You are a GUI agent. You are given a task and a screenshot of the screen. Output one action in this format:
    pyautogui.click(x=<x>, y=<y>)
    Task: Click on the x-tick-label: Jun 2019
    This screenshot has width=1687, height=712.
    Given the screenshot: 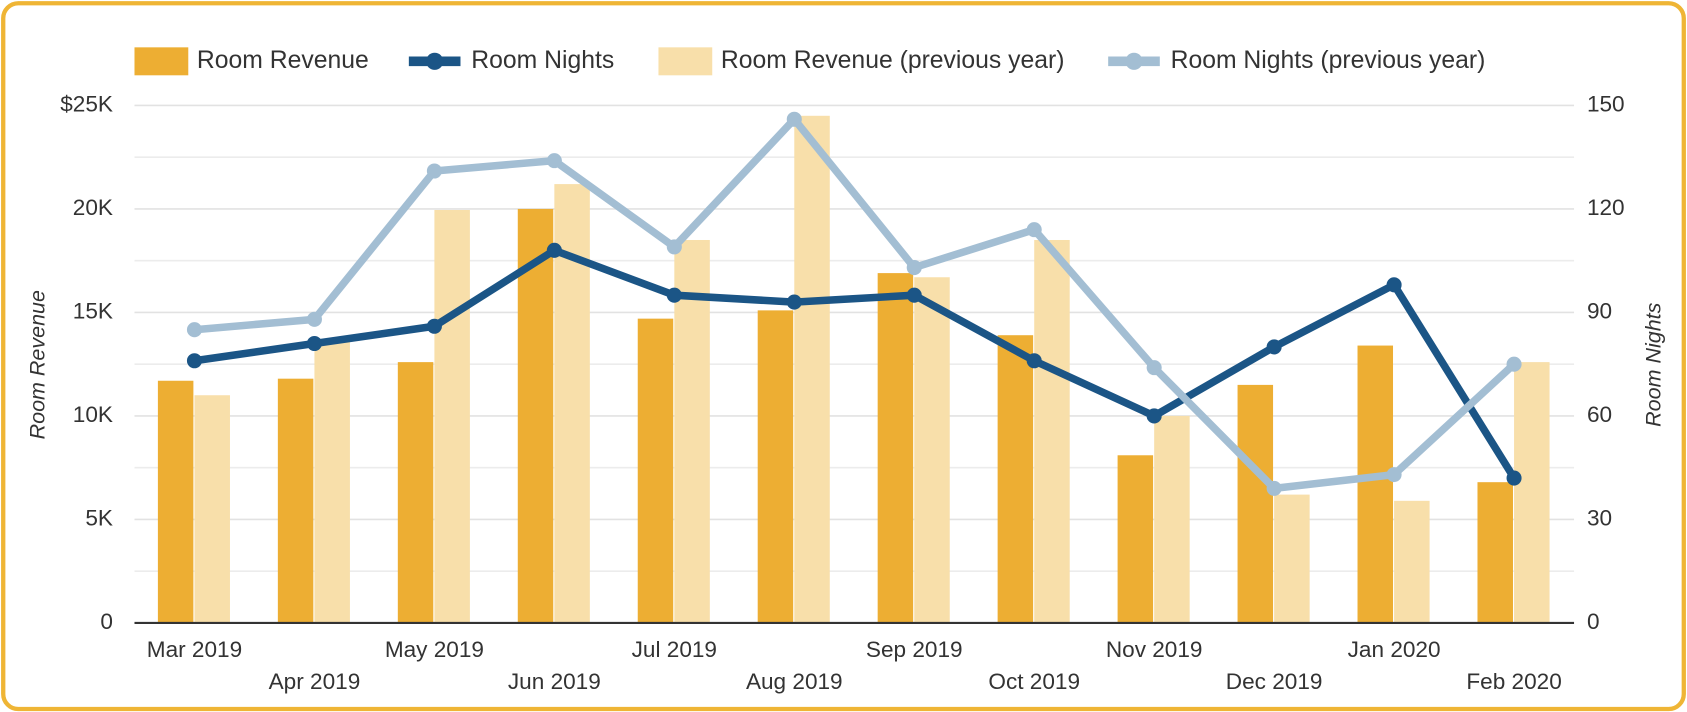 What is the action you would take?
    pyautogui.click(x=554, y=681)
    